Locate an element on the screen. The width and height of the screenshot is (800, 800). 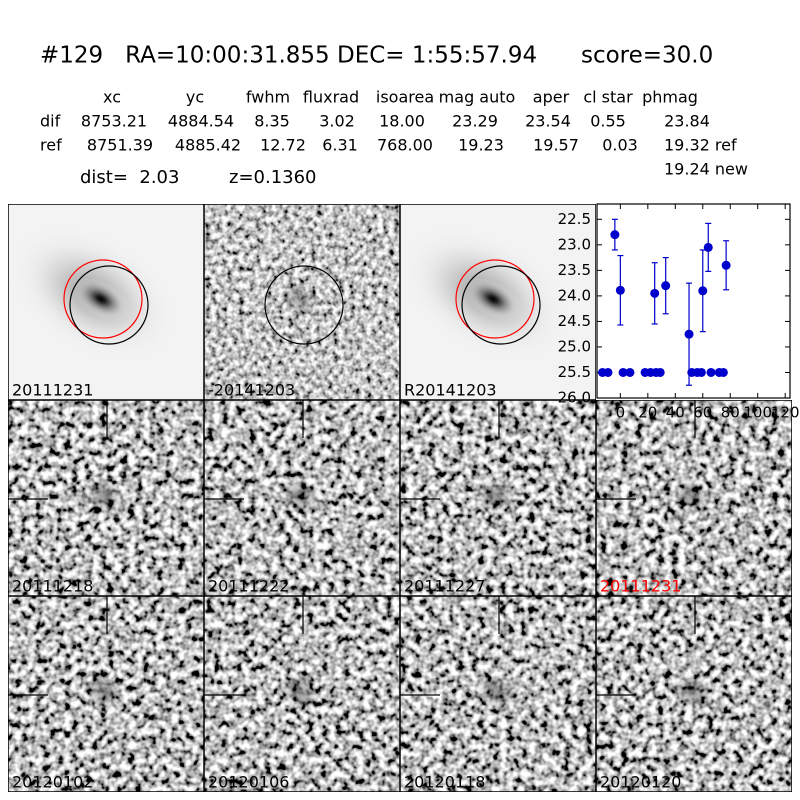
plot-area is located at coordinates (693, 301).